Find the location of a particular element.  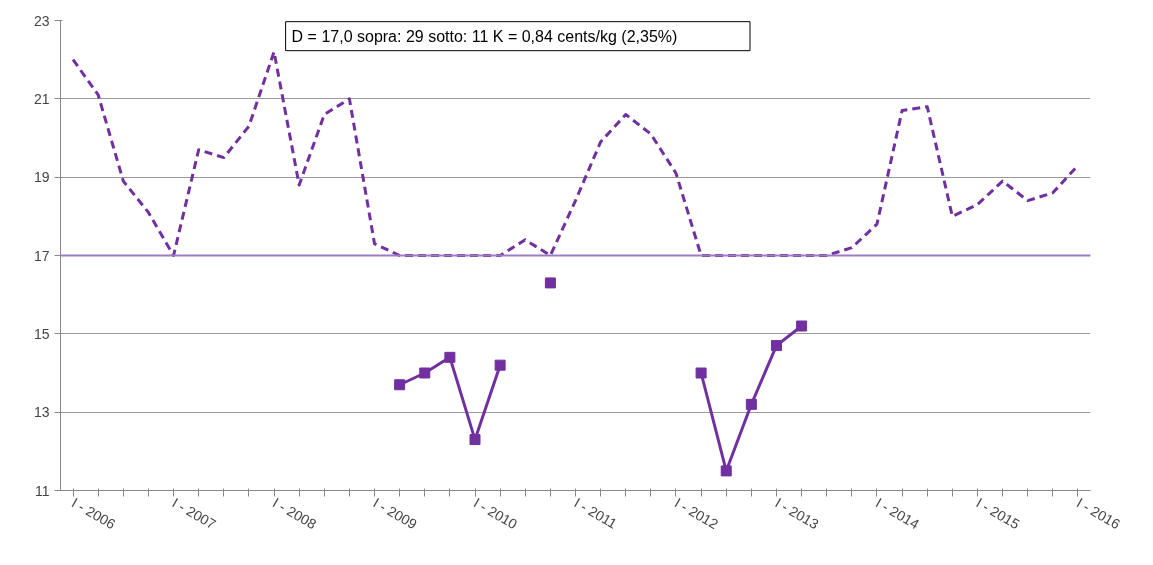

y-tick-label: 15 is located at coordinates (41, 333).